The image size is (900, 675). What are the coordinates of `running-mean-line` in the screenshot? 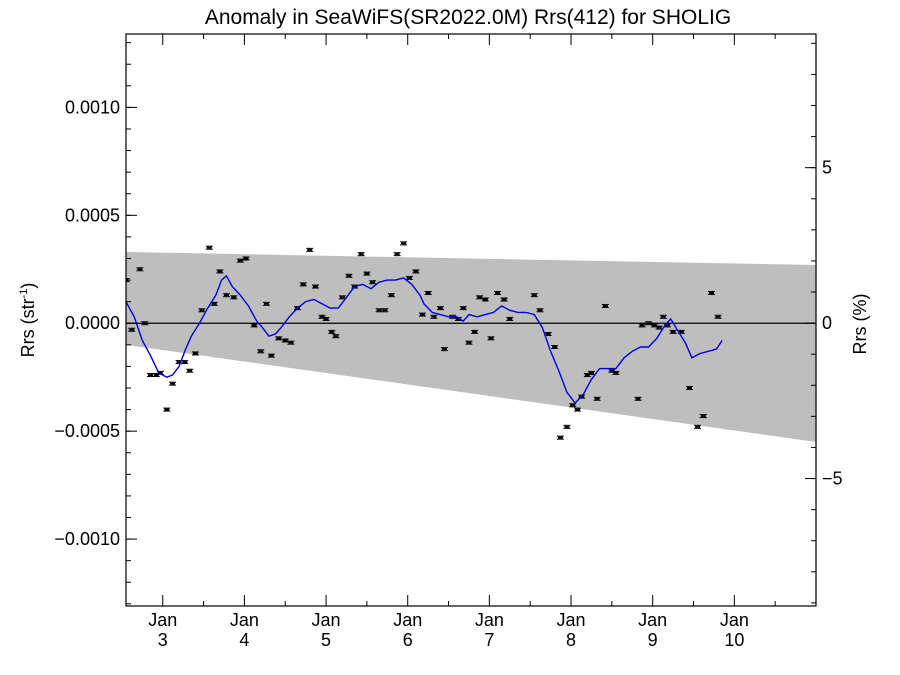 It's located at (424, 339).